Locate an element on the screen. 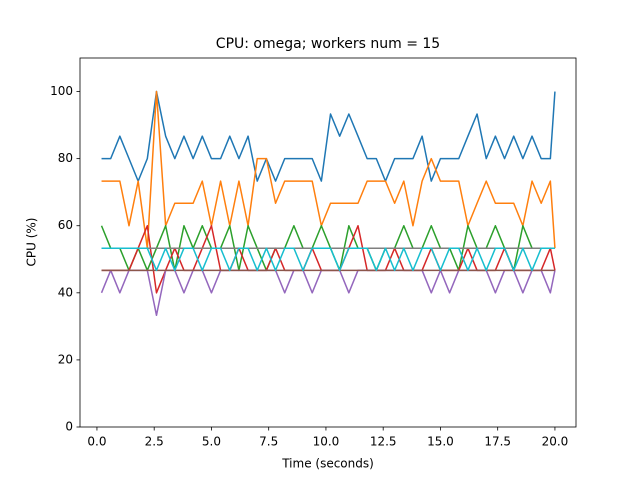 The height and width of the screenshot is (480, 640). x-tick-label: 0.0 is located at coordinates (96, 442).